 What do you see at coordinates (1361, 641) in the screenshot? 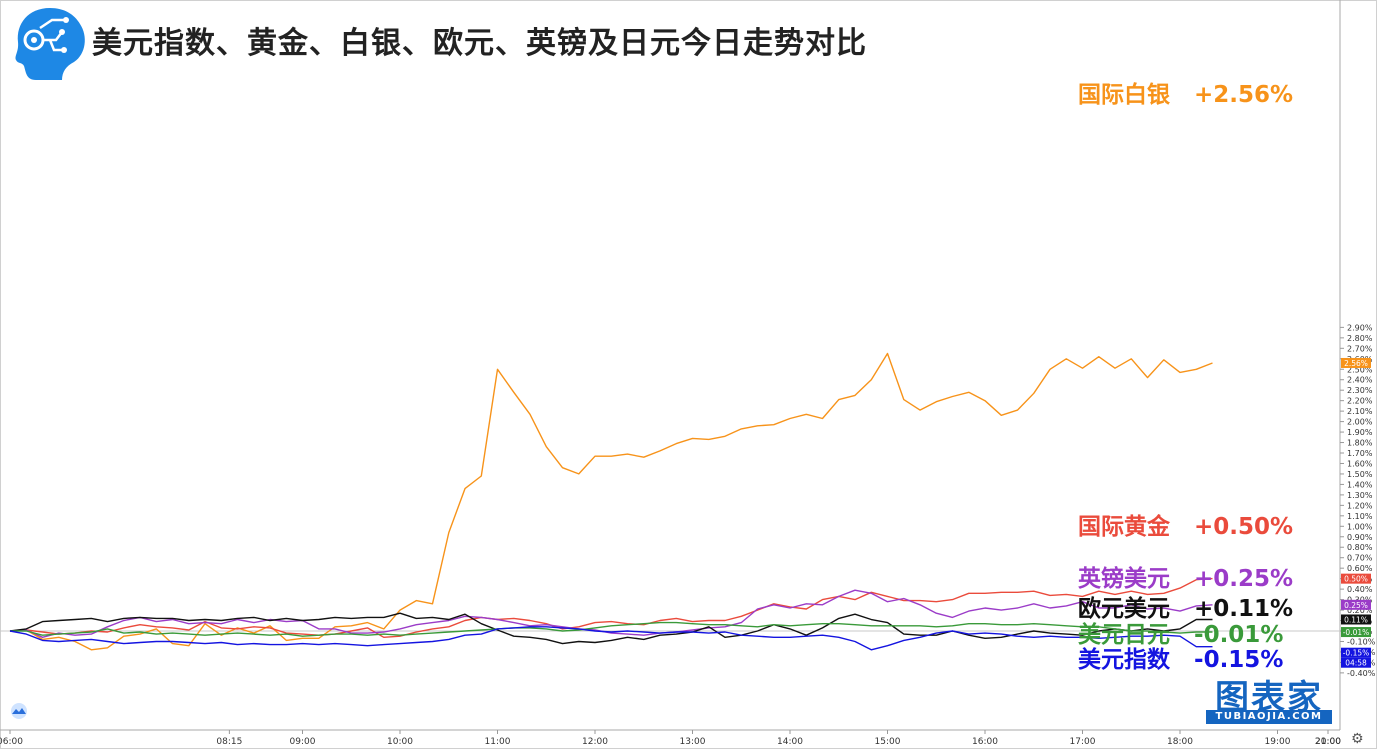
I see `y-tick-label: -0.10%` at bounding box center [1361, 641].